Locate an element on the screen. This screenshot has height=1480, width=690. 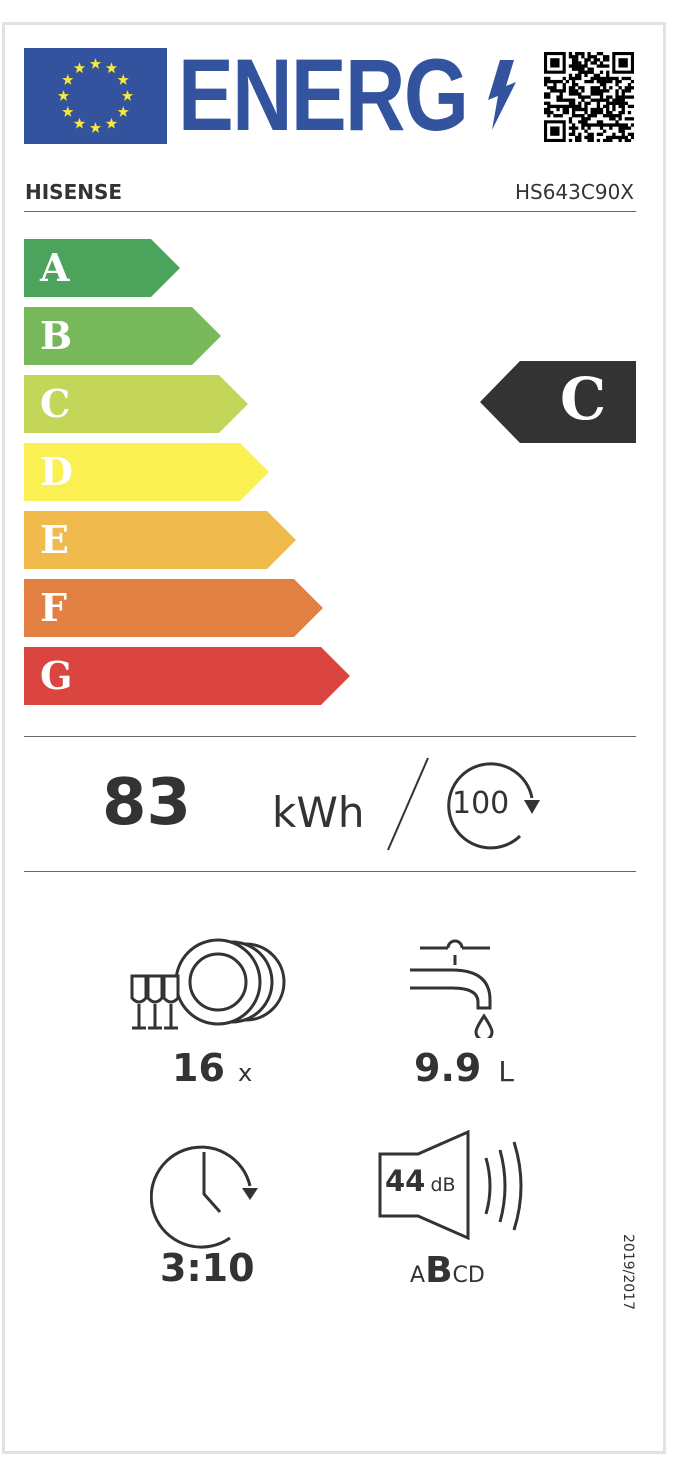
class-letter: C is located at coordinates (55, 403).